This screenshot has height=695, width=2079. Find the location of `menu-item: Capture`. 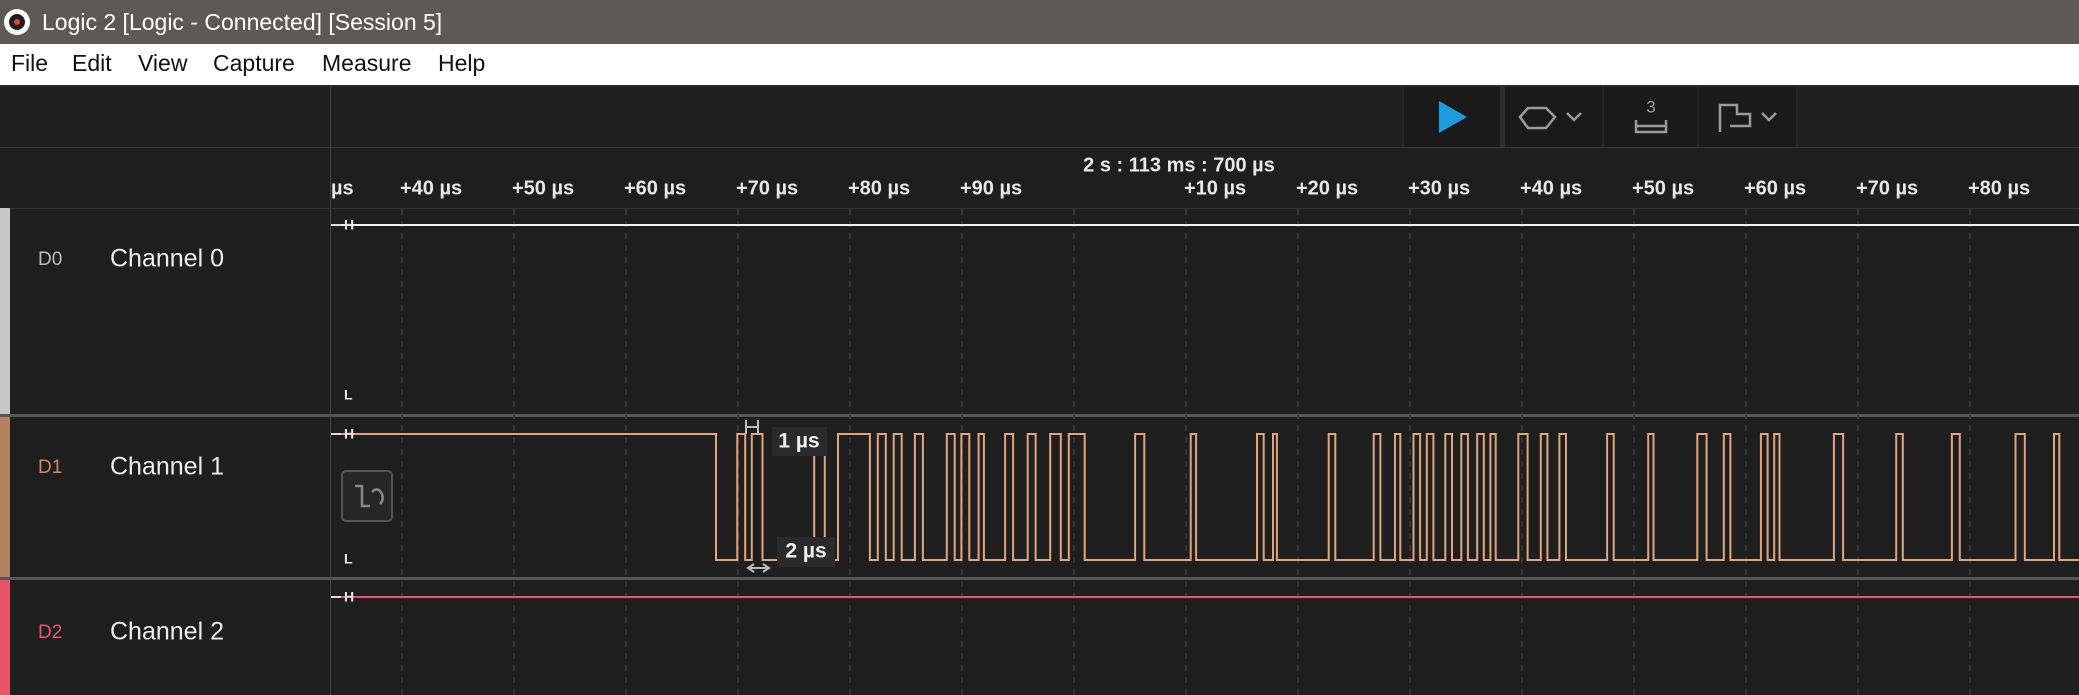

menu-item: Capture is located at coordinates (254, 63).